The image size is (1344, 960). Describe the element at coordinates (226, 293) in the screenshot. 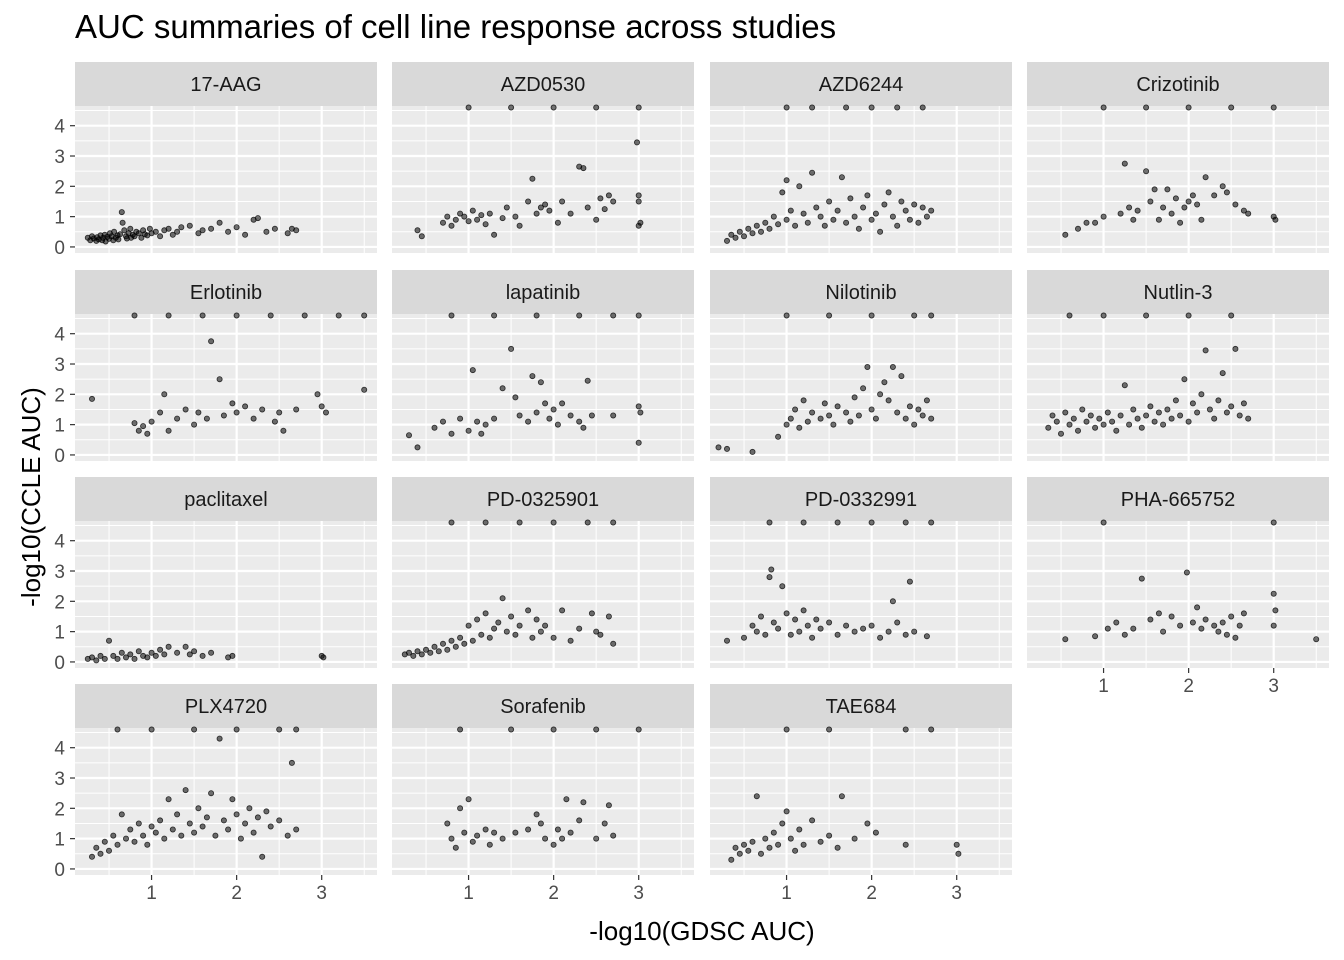

I see `facet-label: Erlotinib` at that location.